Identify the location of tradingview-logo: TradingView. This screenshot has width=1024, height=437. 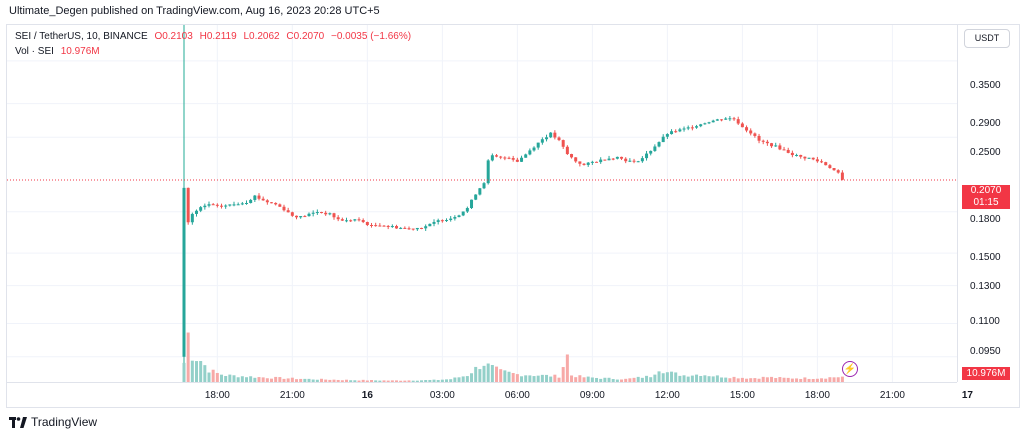
(53, 422).